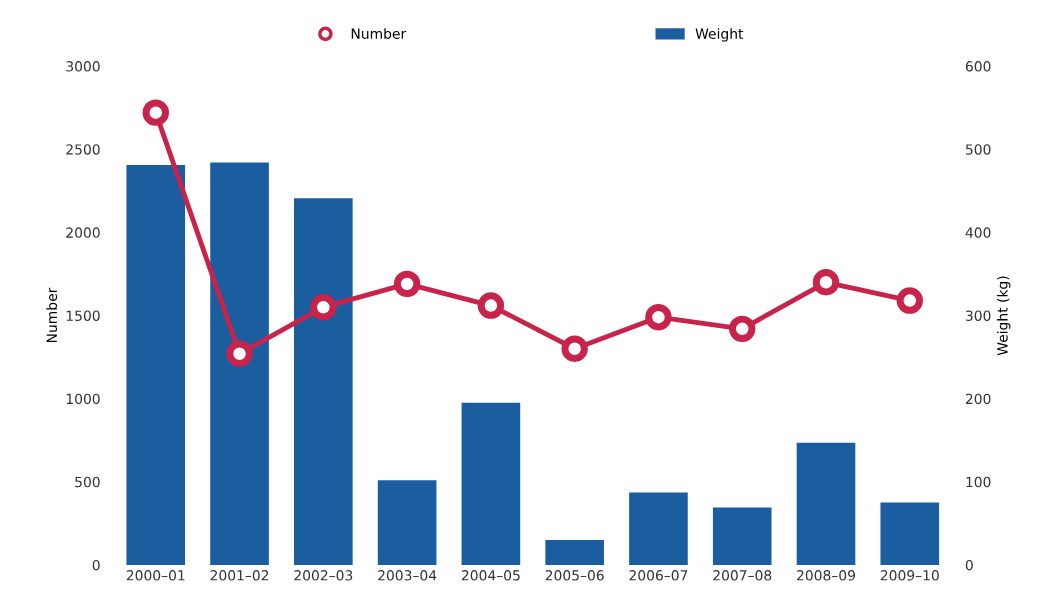 The width and height of the screenshot is (1055, 601). I want to click on y-axis-title: Number, so click(52, 315).